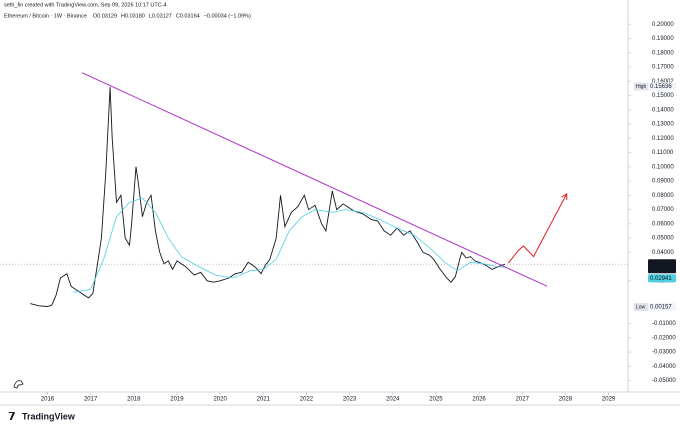 The width and height of the screenshot is (680, 429). What do you see at coordinates (664, 367) in the screenshot?
I see `y-tick-label: -0.04000` at bounding box center [664, 367].